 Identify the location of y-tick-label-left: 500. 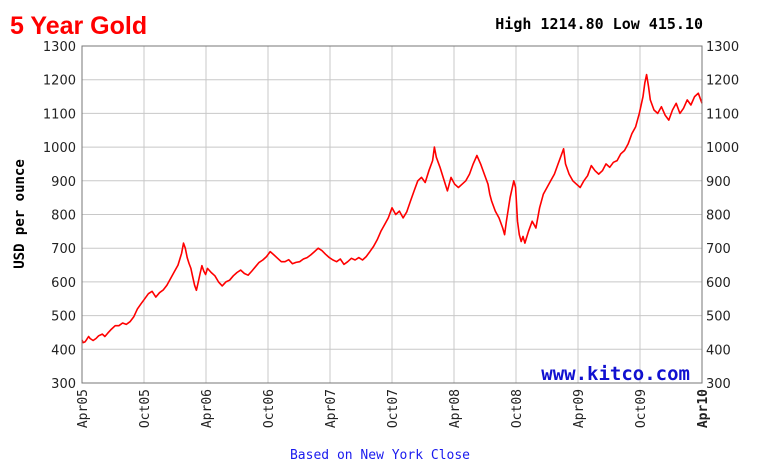
(63, 317).